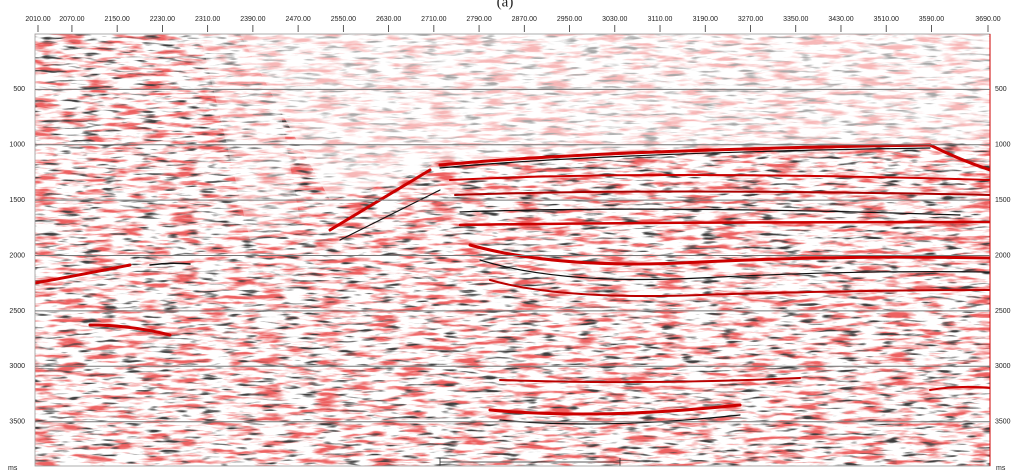 Image resolution: width=1011 pixels, height=475 pixels. What do you see at coordinates (71, 19) in the screenshot?
I see `x-tick-label: 2070.00` at bounding box center [71, 19].